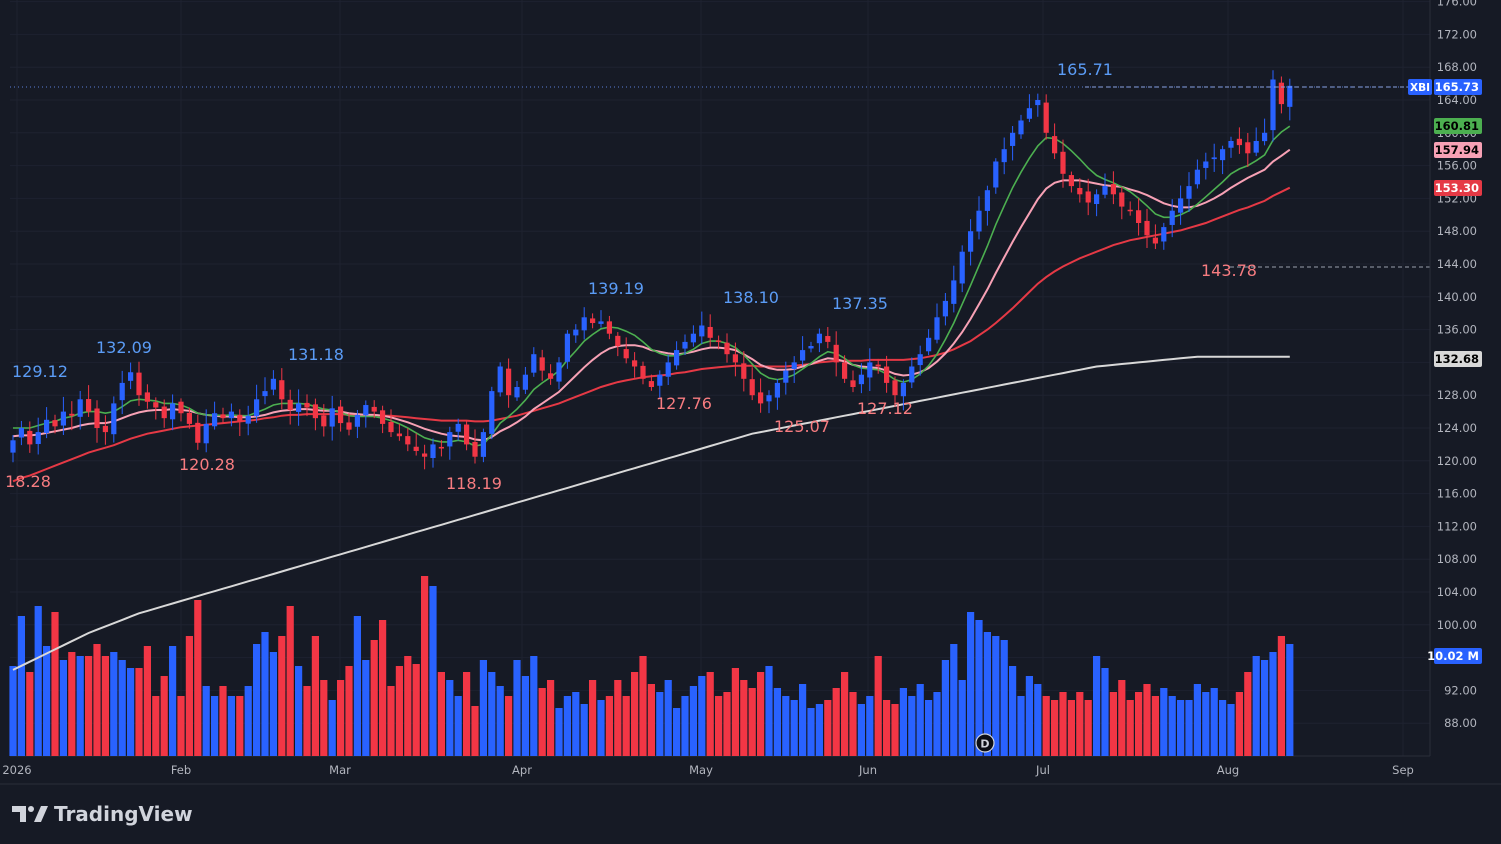 Image resolution: width=1501 pixels, height=844 pixels. What do you see at coordinates (340, 770) in the screenshot?
I see `time-tick-label: Mar` at bounding box center [340, 770].